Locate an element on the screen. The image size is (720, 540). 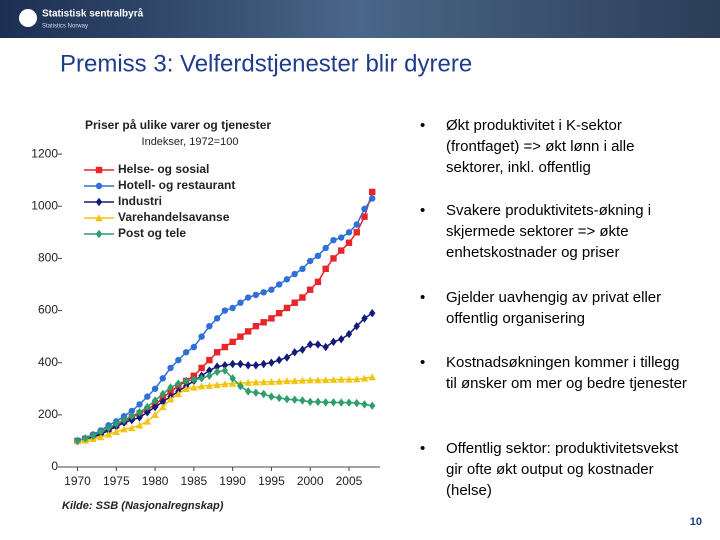
logo-subtext: Statistics Norway is located at coordinates (65, 27).